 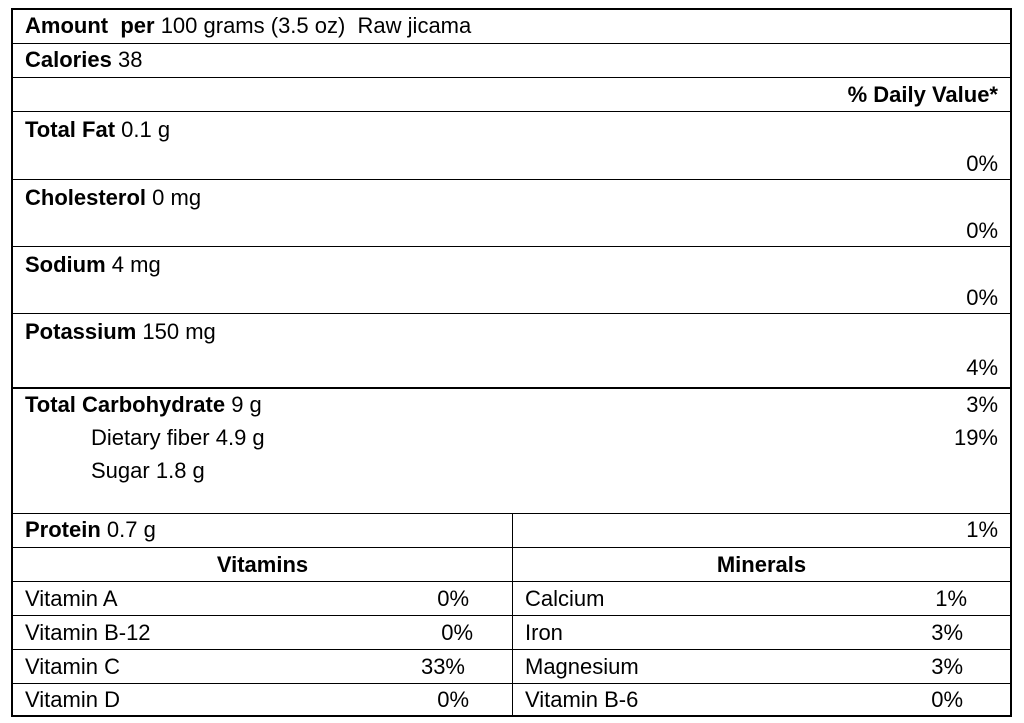 What do you see at coordinates (120, 470) in the screenshot?
I see `sugar-label: Sugar` at bounding box center [120, 470].